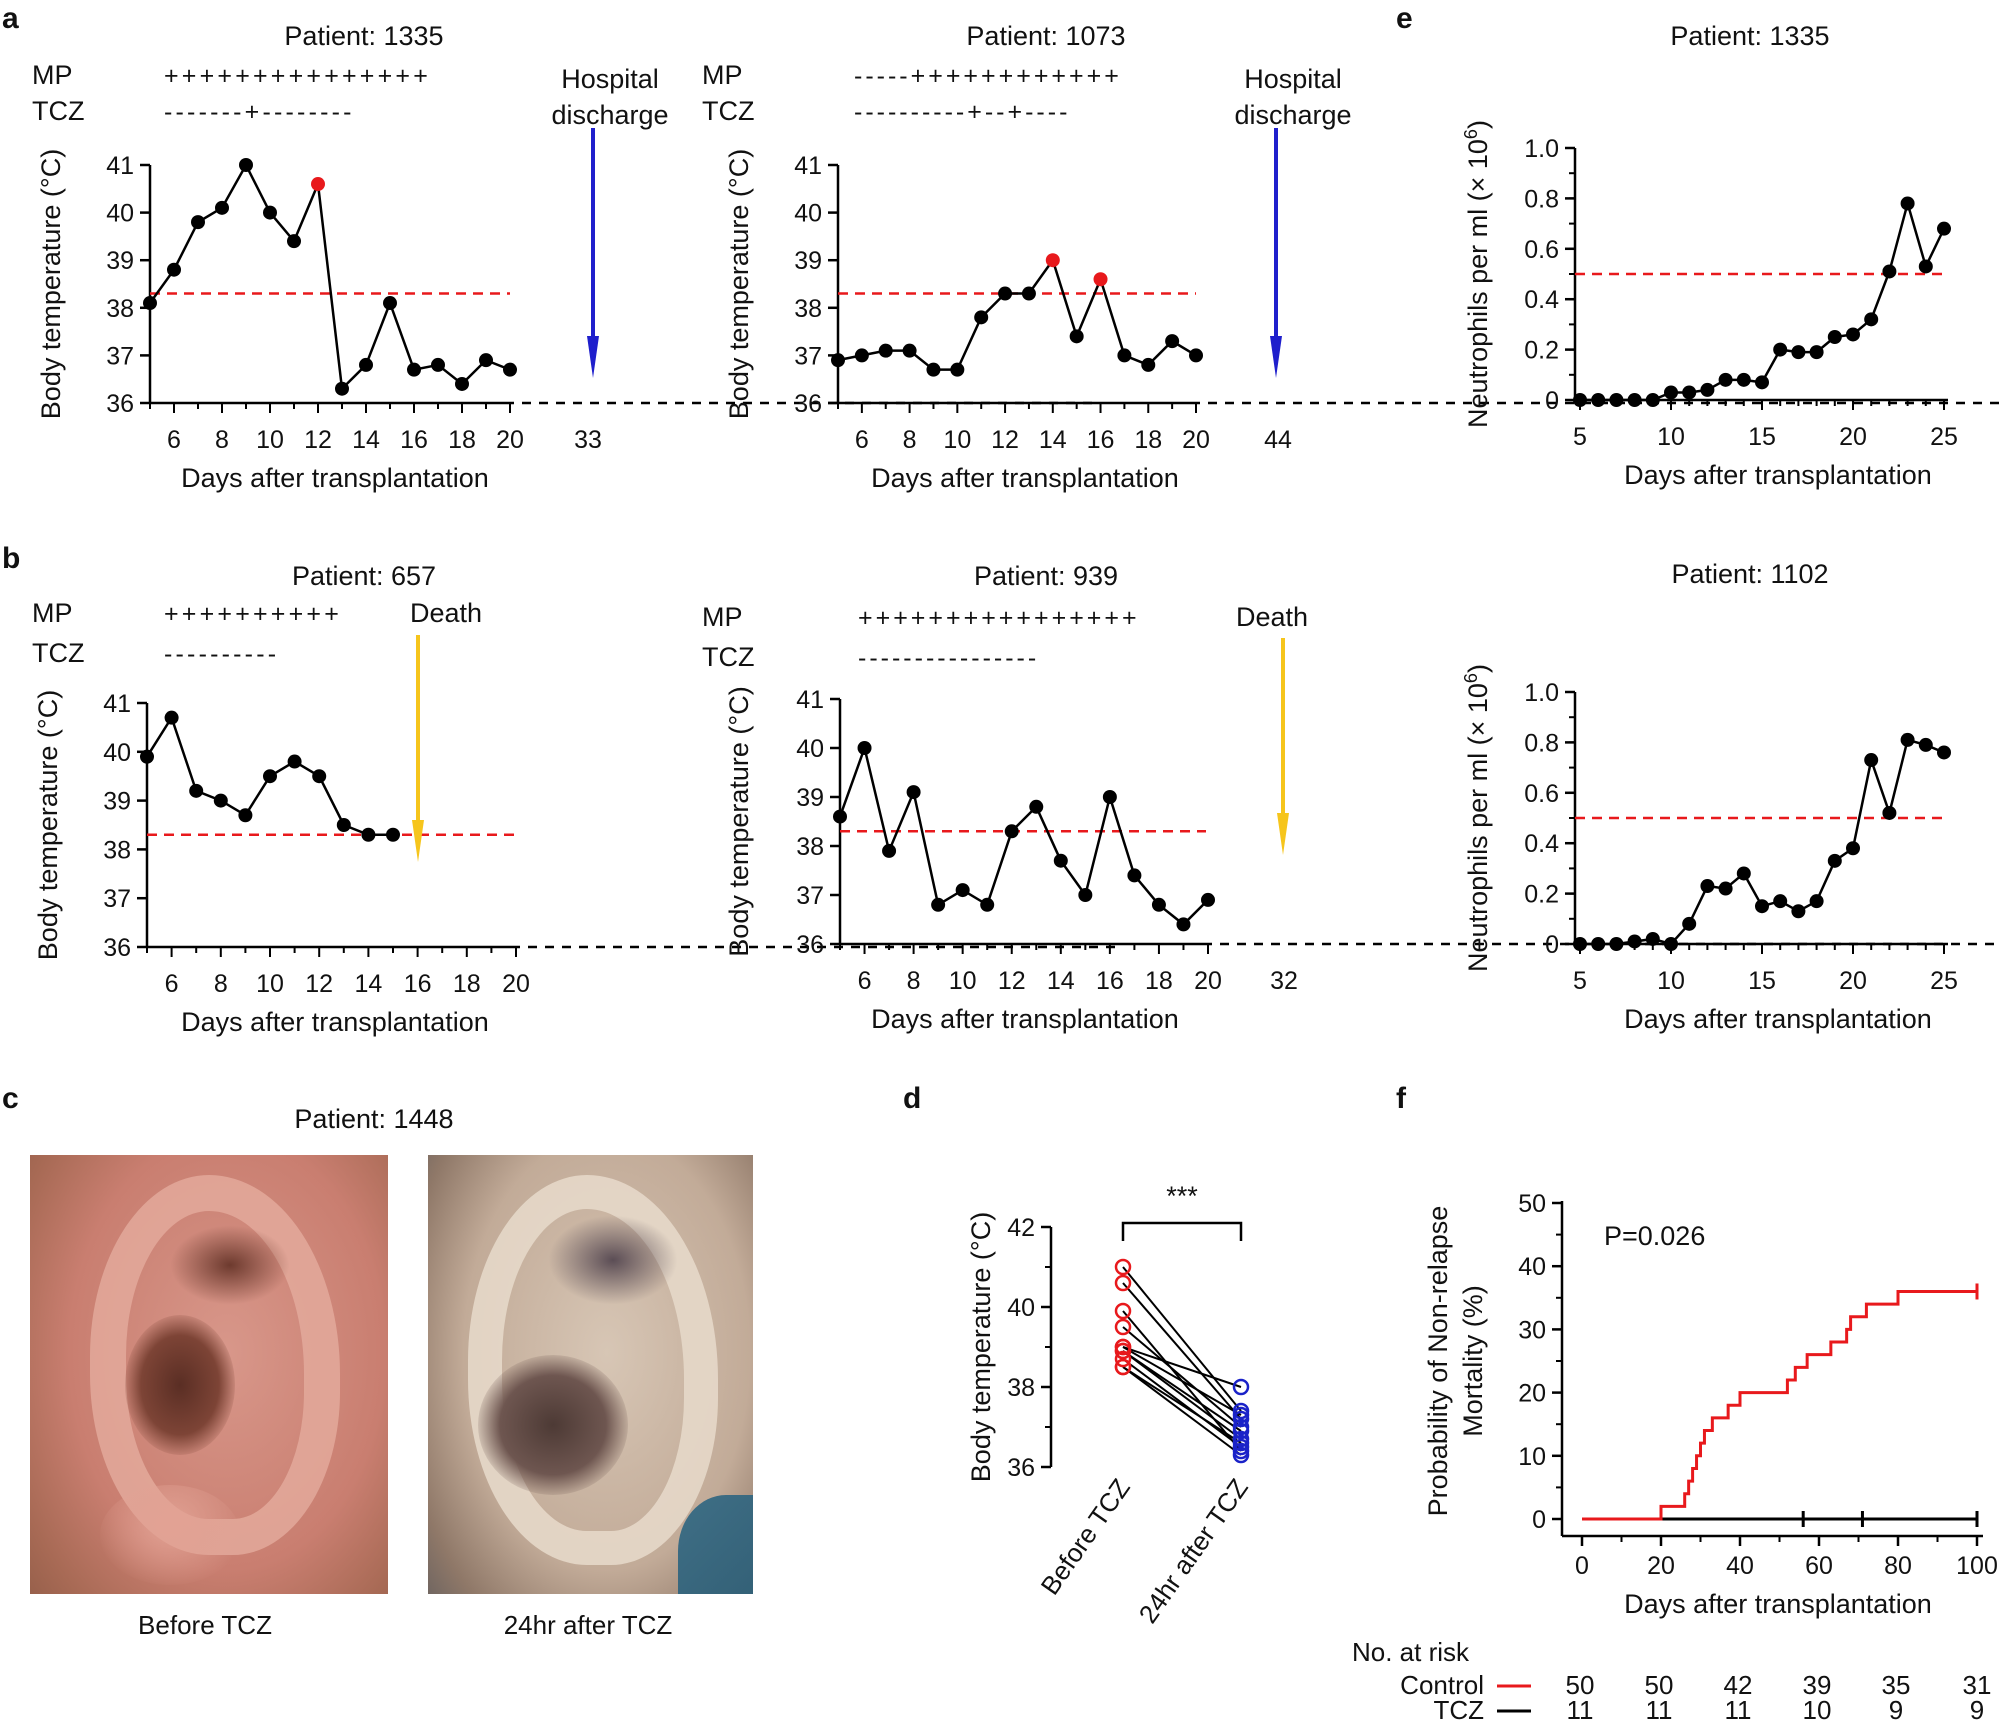 This screenshot has width=2000, height=1723. I want to click on tcz-label: TCZ, so click(728, 111).